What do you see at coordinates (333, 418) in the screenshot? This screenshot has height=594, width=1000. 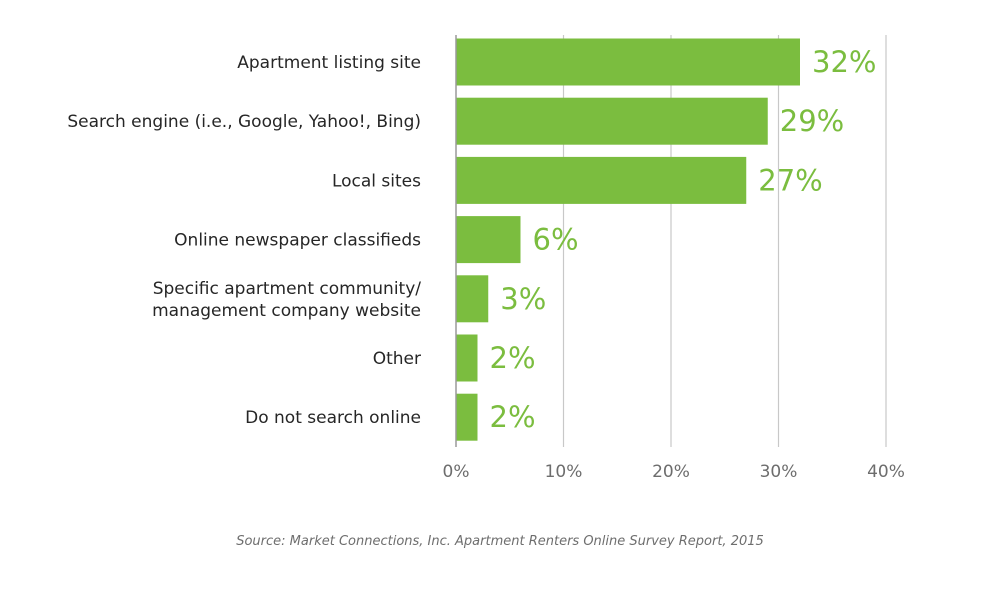 I see `category-label: Do not search online` at bounding box center [333, 418].